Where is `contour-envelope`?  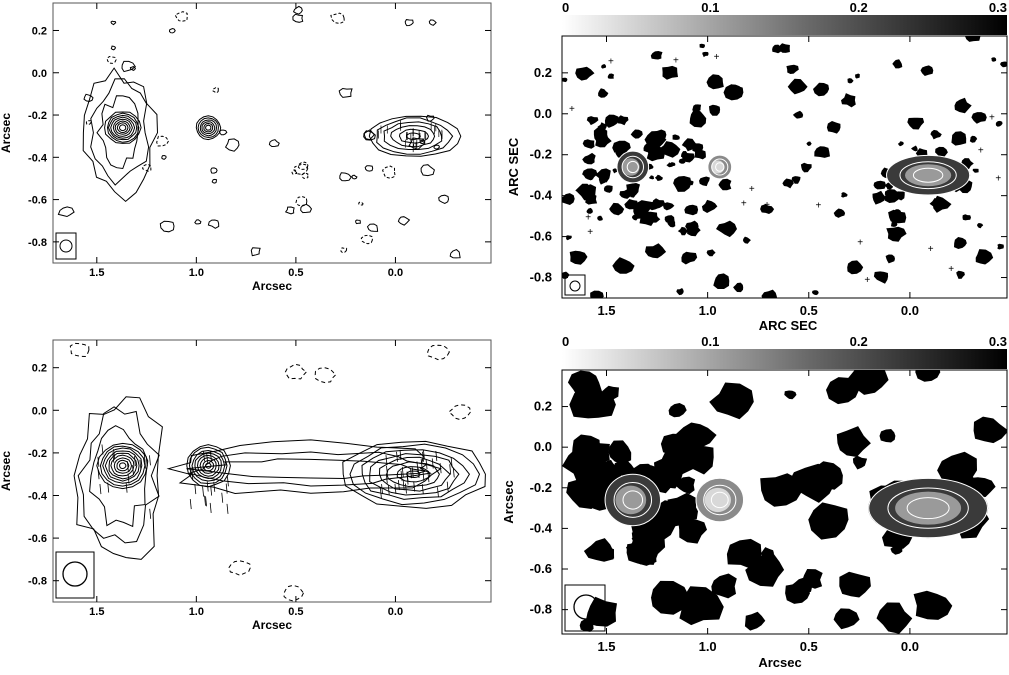 contour-envelope is located at coordinates (120, 132).